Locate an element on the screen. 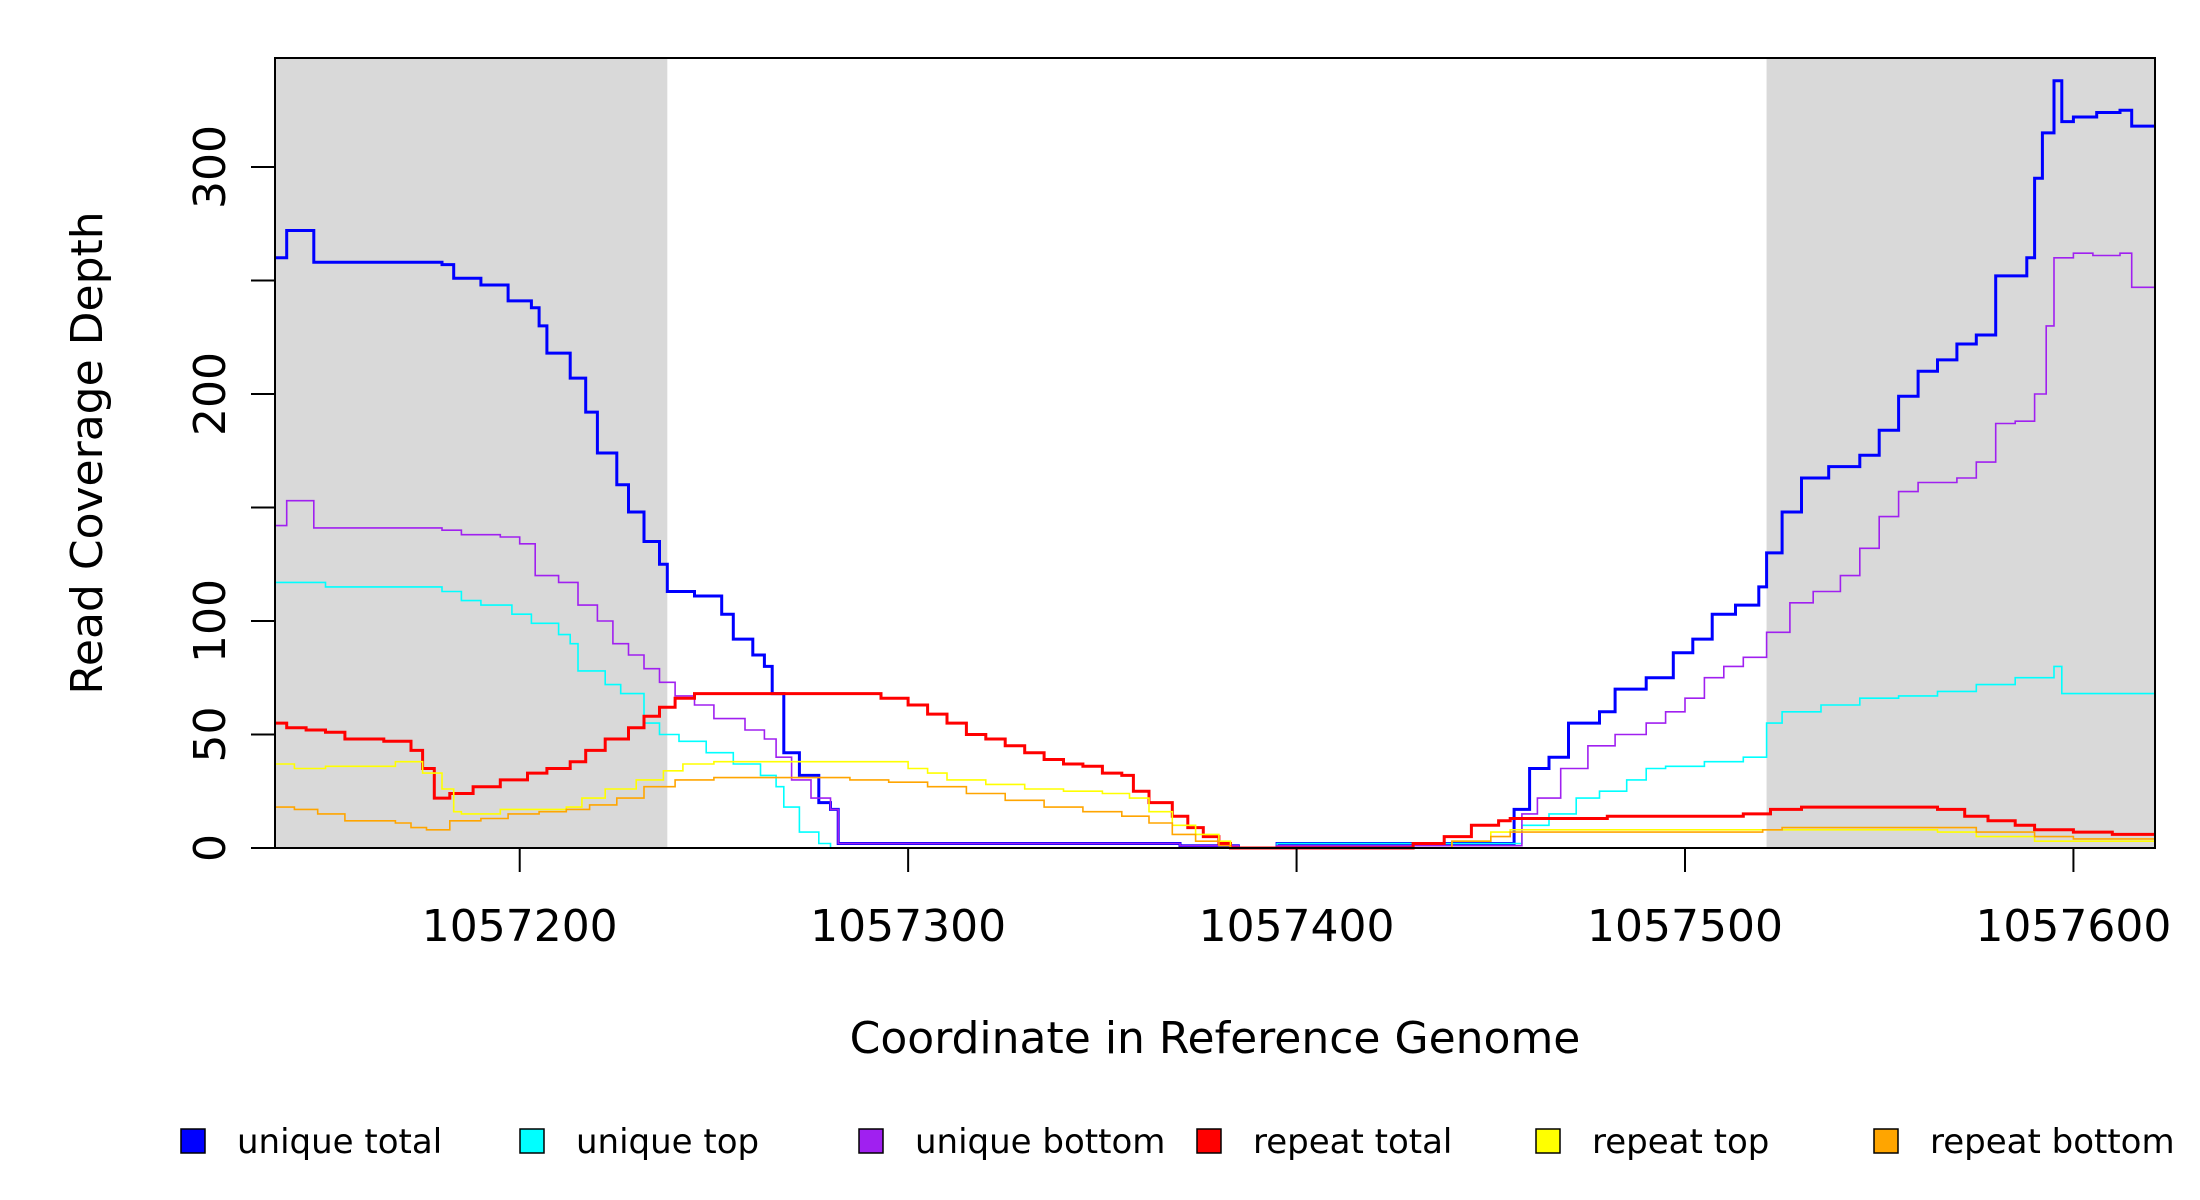 The height and width of the screenshot is (1200, 2200). legend-label: unique total is located at coordinates (339, 1142).